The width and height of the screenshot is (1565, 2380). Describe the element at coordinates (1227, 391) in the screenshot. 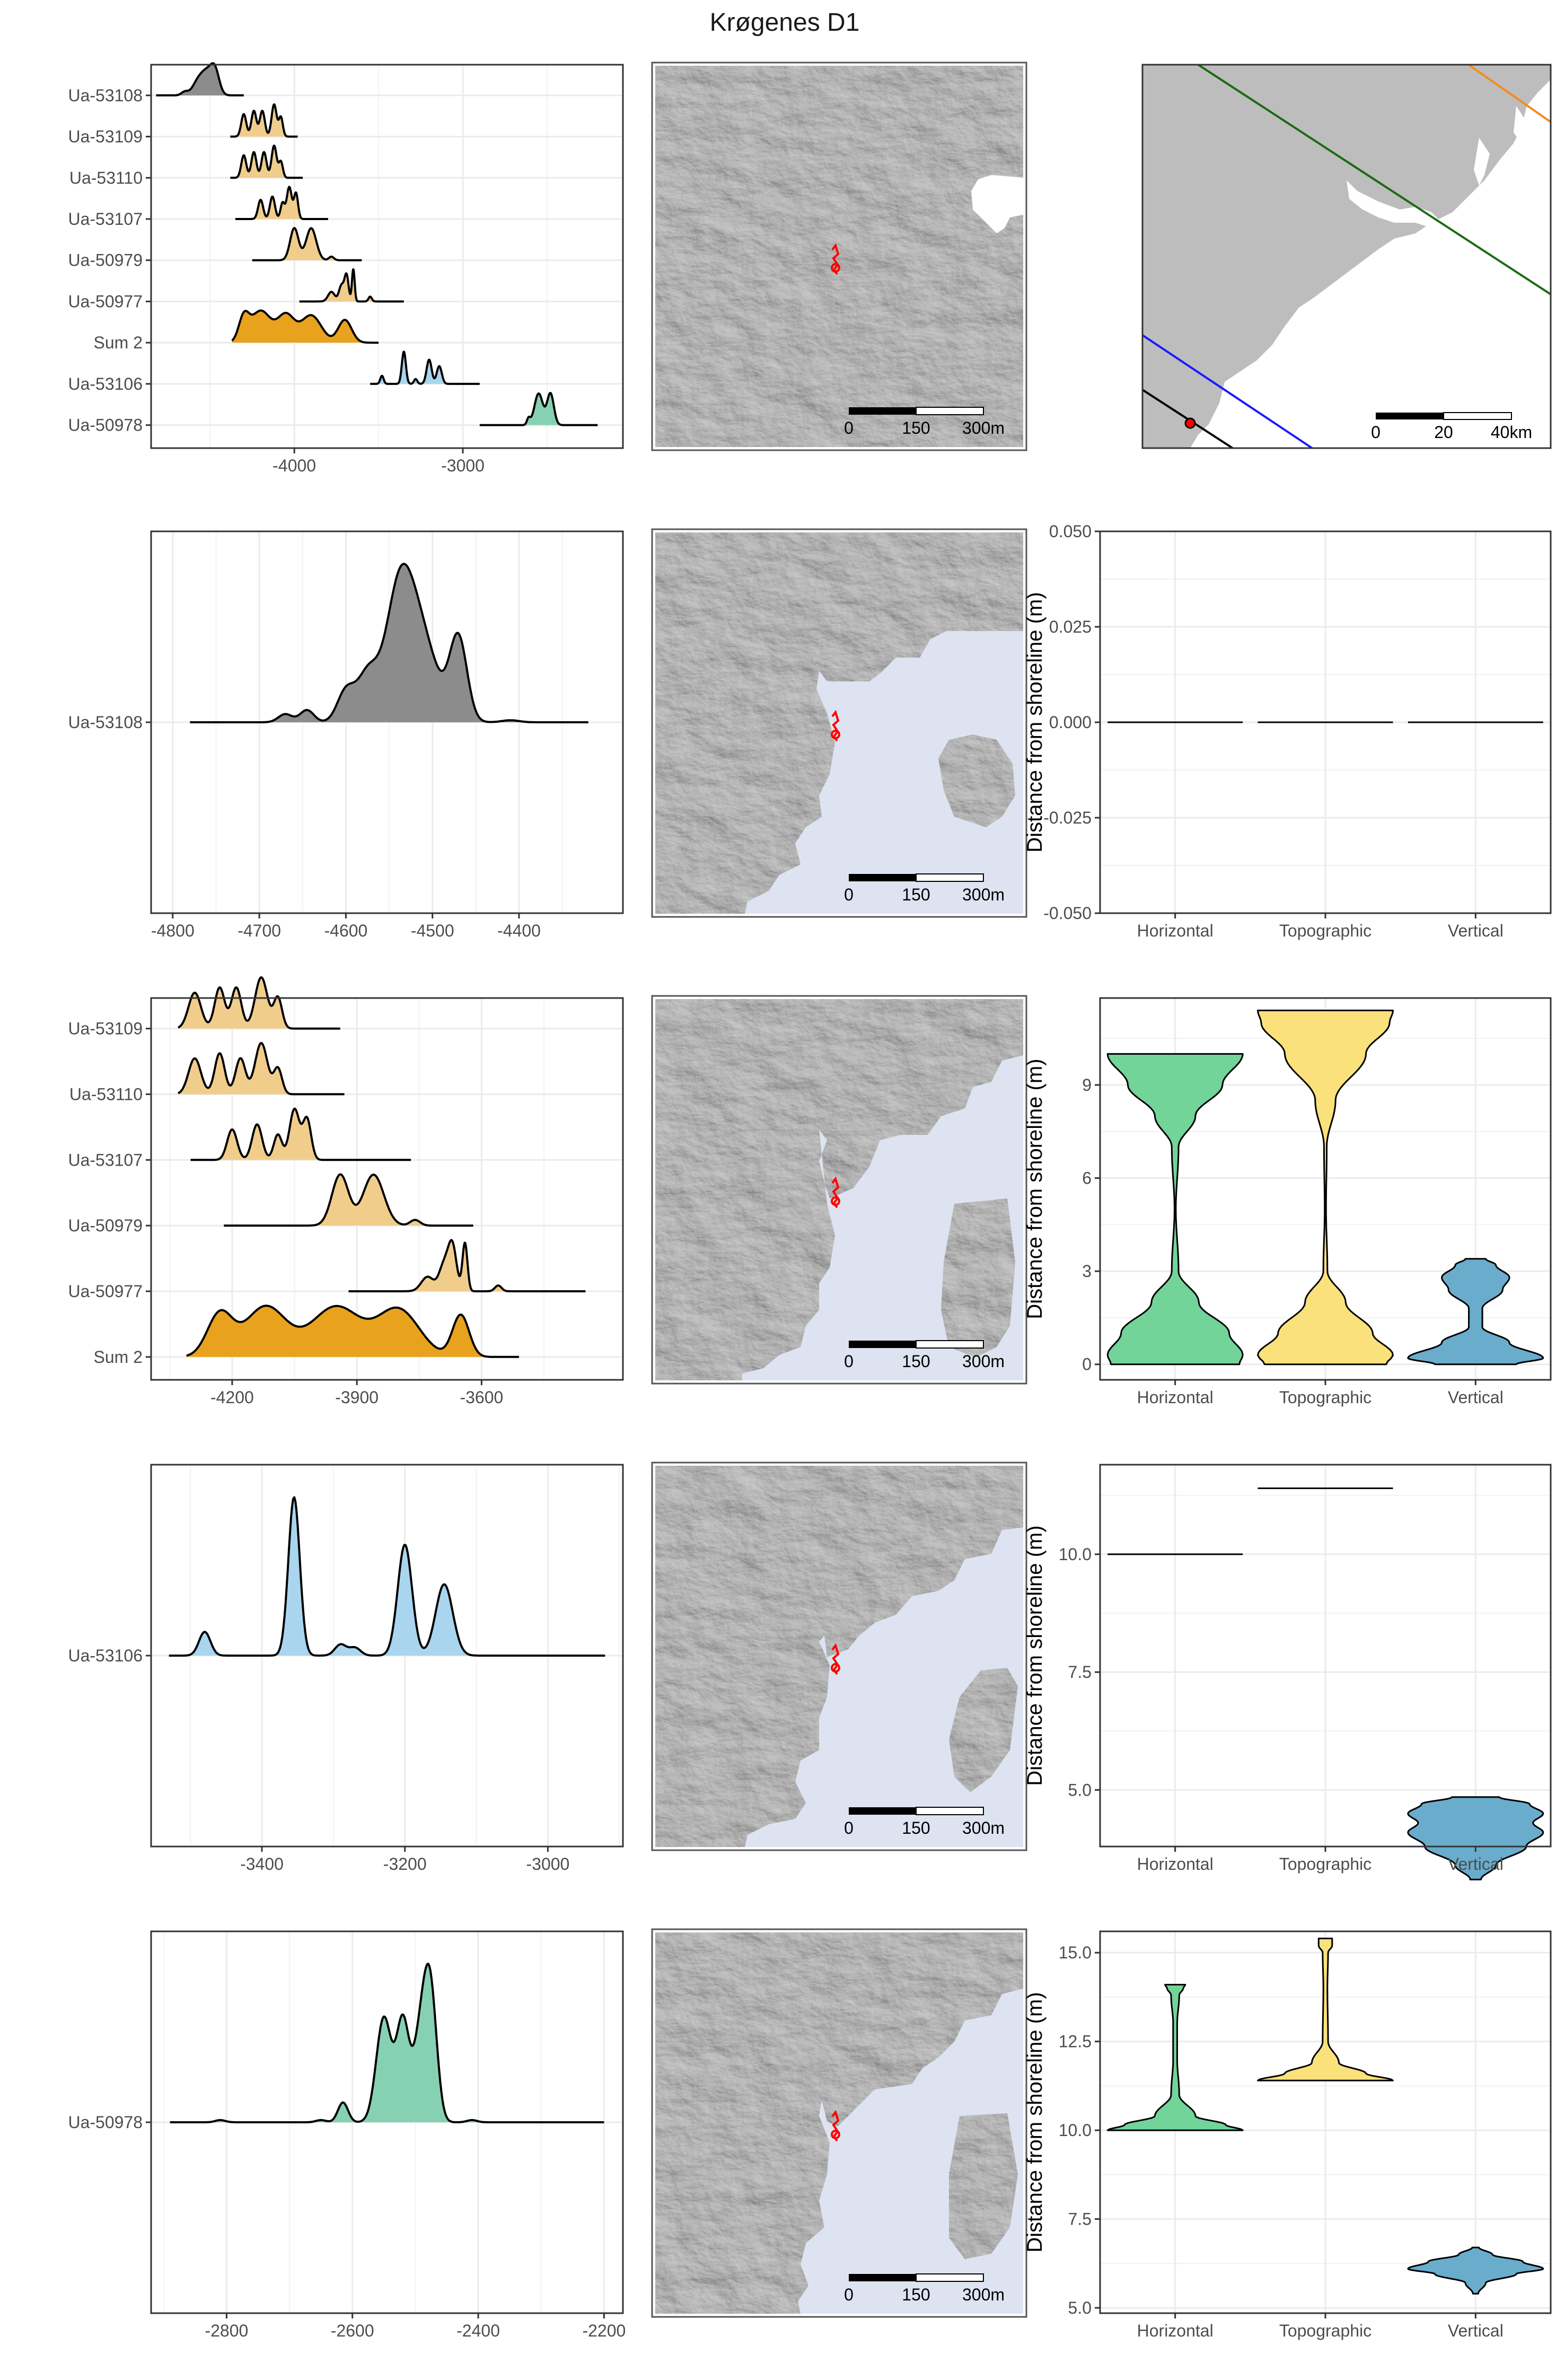

I see `isobase-blue` at that location.